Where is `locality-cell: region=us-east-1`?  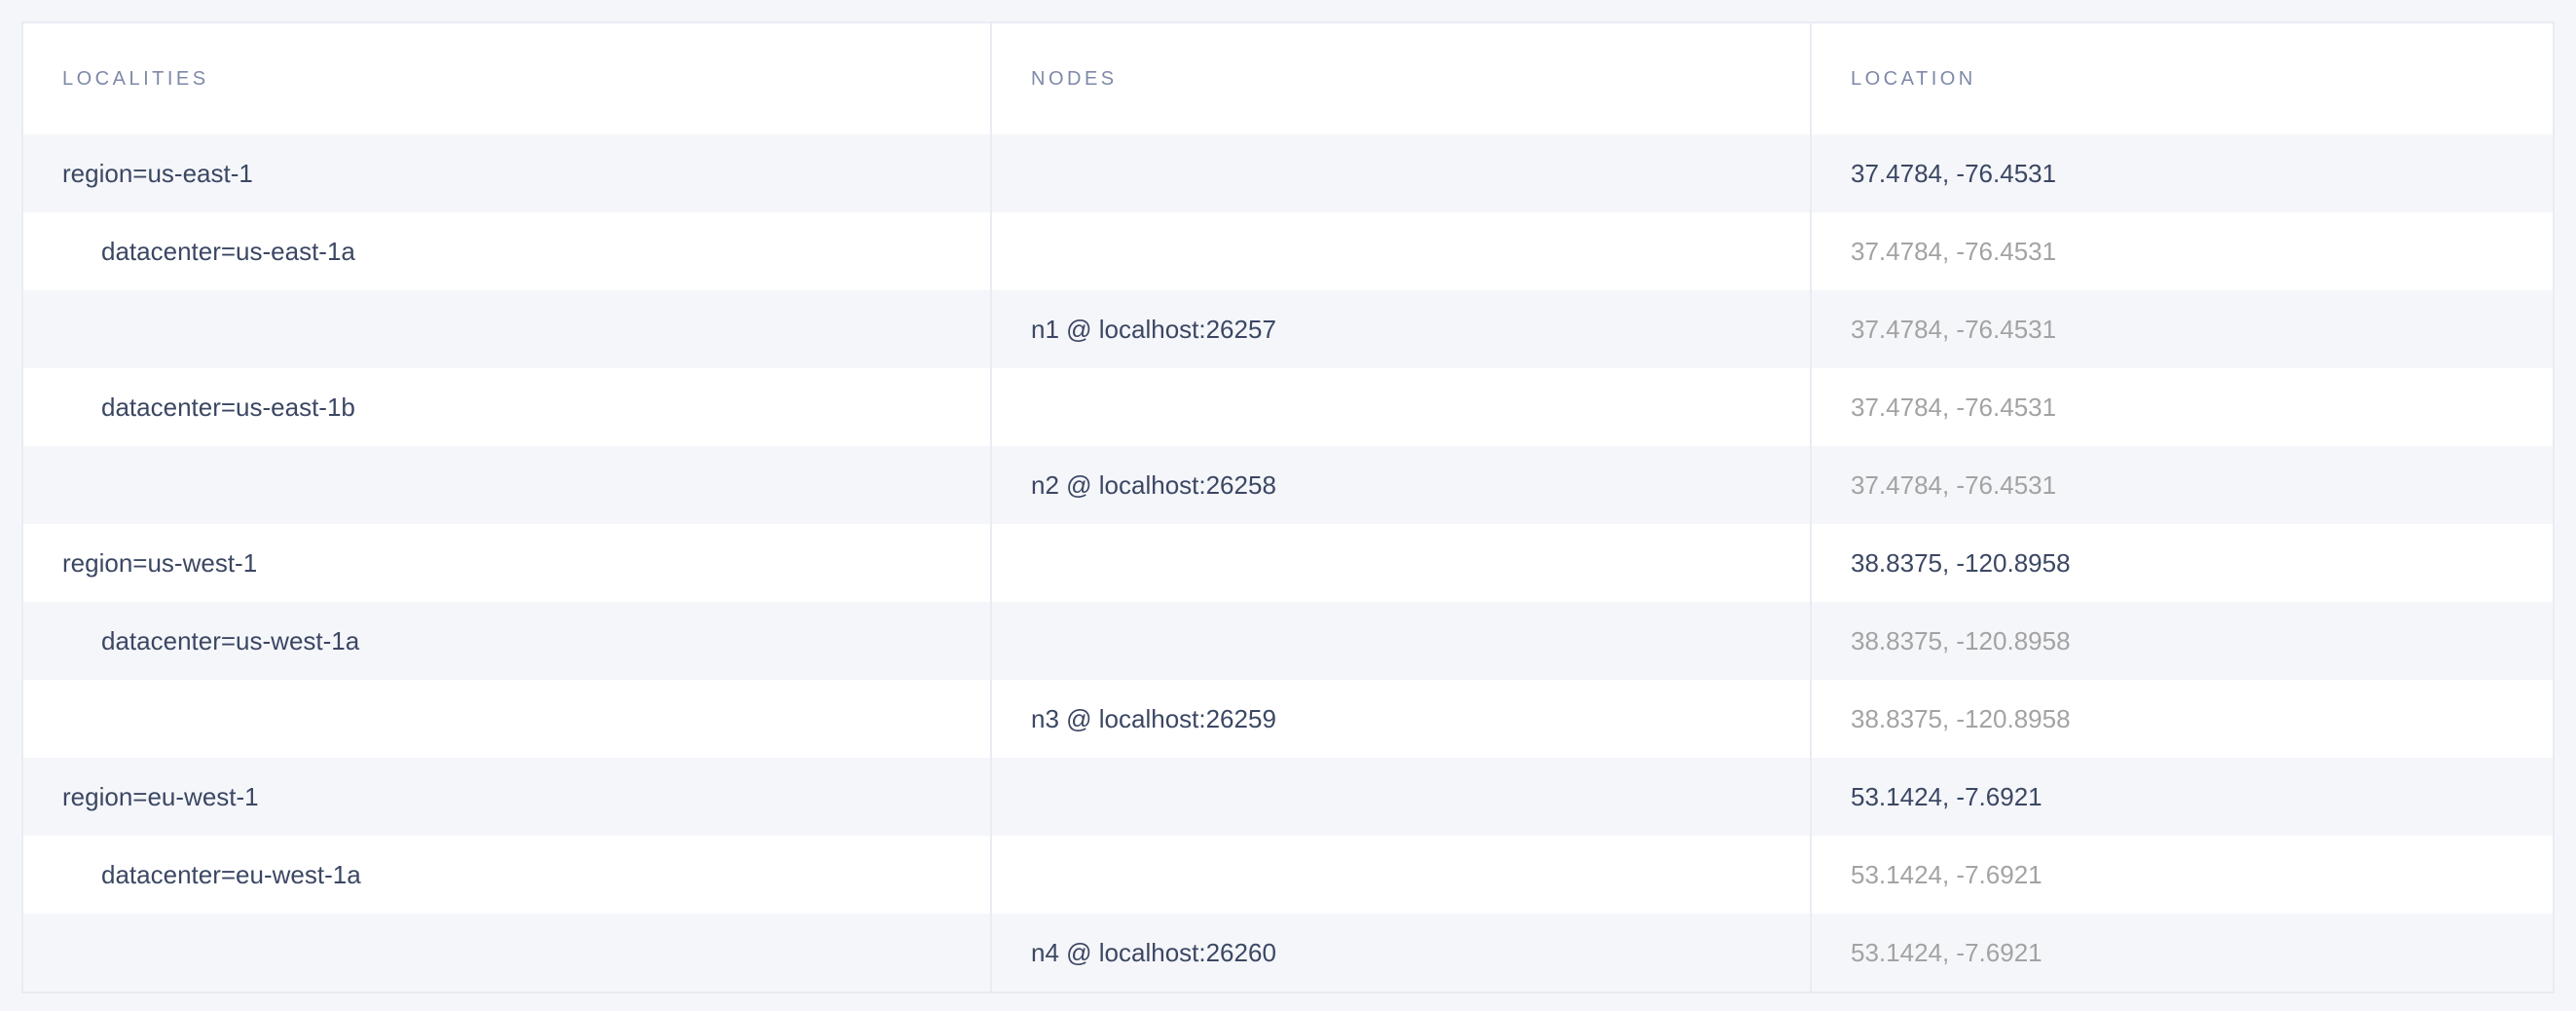
locality-cell: region=us-east-1 is located at coordinates (507, 173).